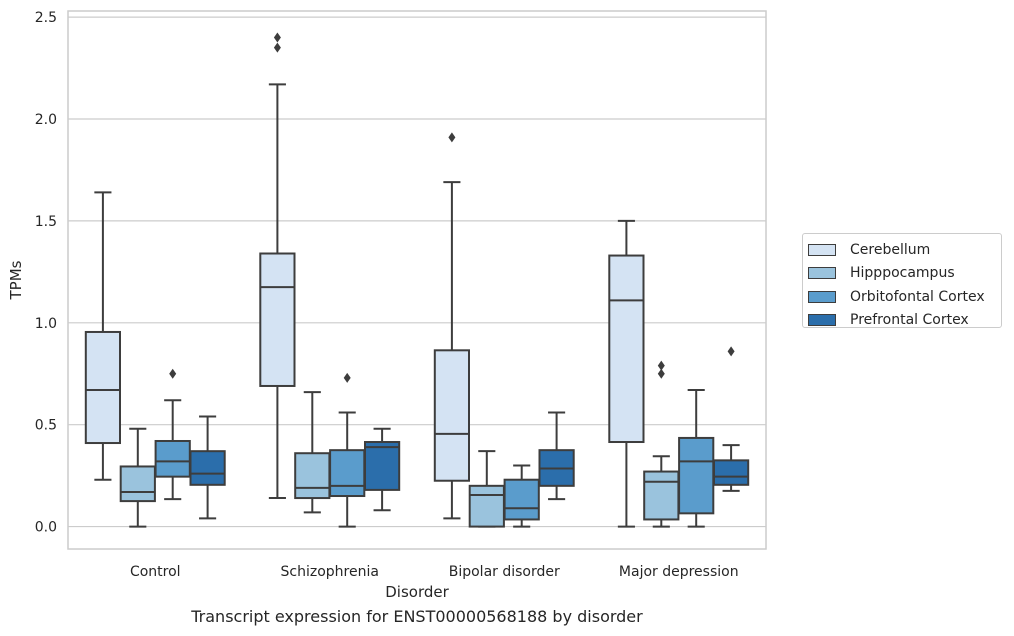 The image size is (1014, 636). I want to click on legend-label: Cerebellum, so click(890, 249).